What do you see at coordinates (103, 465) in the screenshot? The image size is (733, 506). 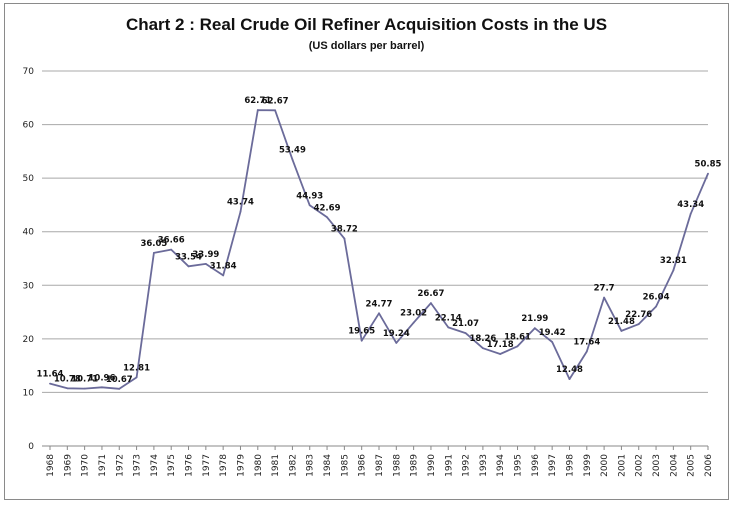 I see `x-tick-label: 1971` at bounding box center [103, 465].